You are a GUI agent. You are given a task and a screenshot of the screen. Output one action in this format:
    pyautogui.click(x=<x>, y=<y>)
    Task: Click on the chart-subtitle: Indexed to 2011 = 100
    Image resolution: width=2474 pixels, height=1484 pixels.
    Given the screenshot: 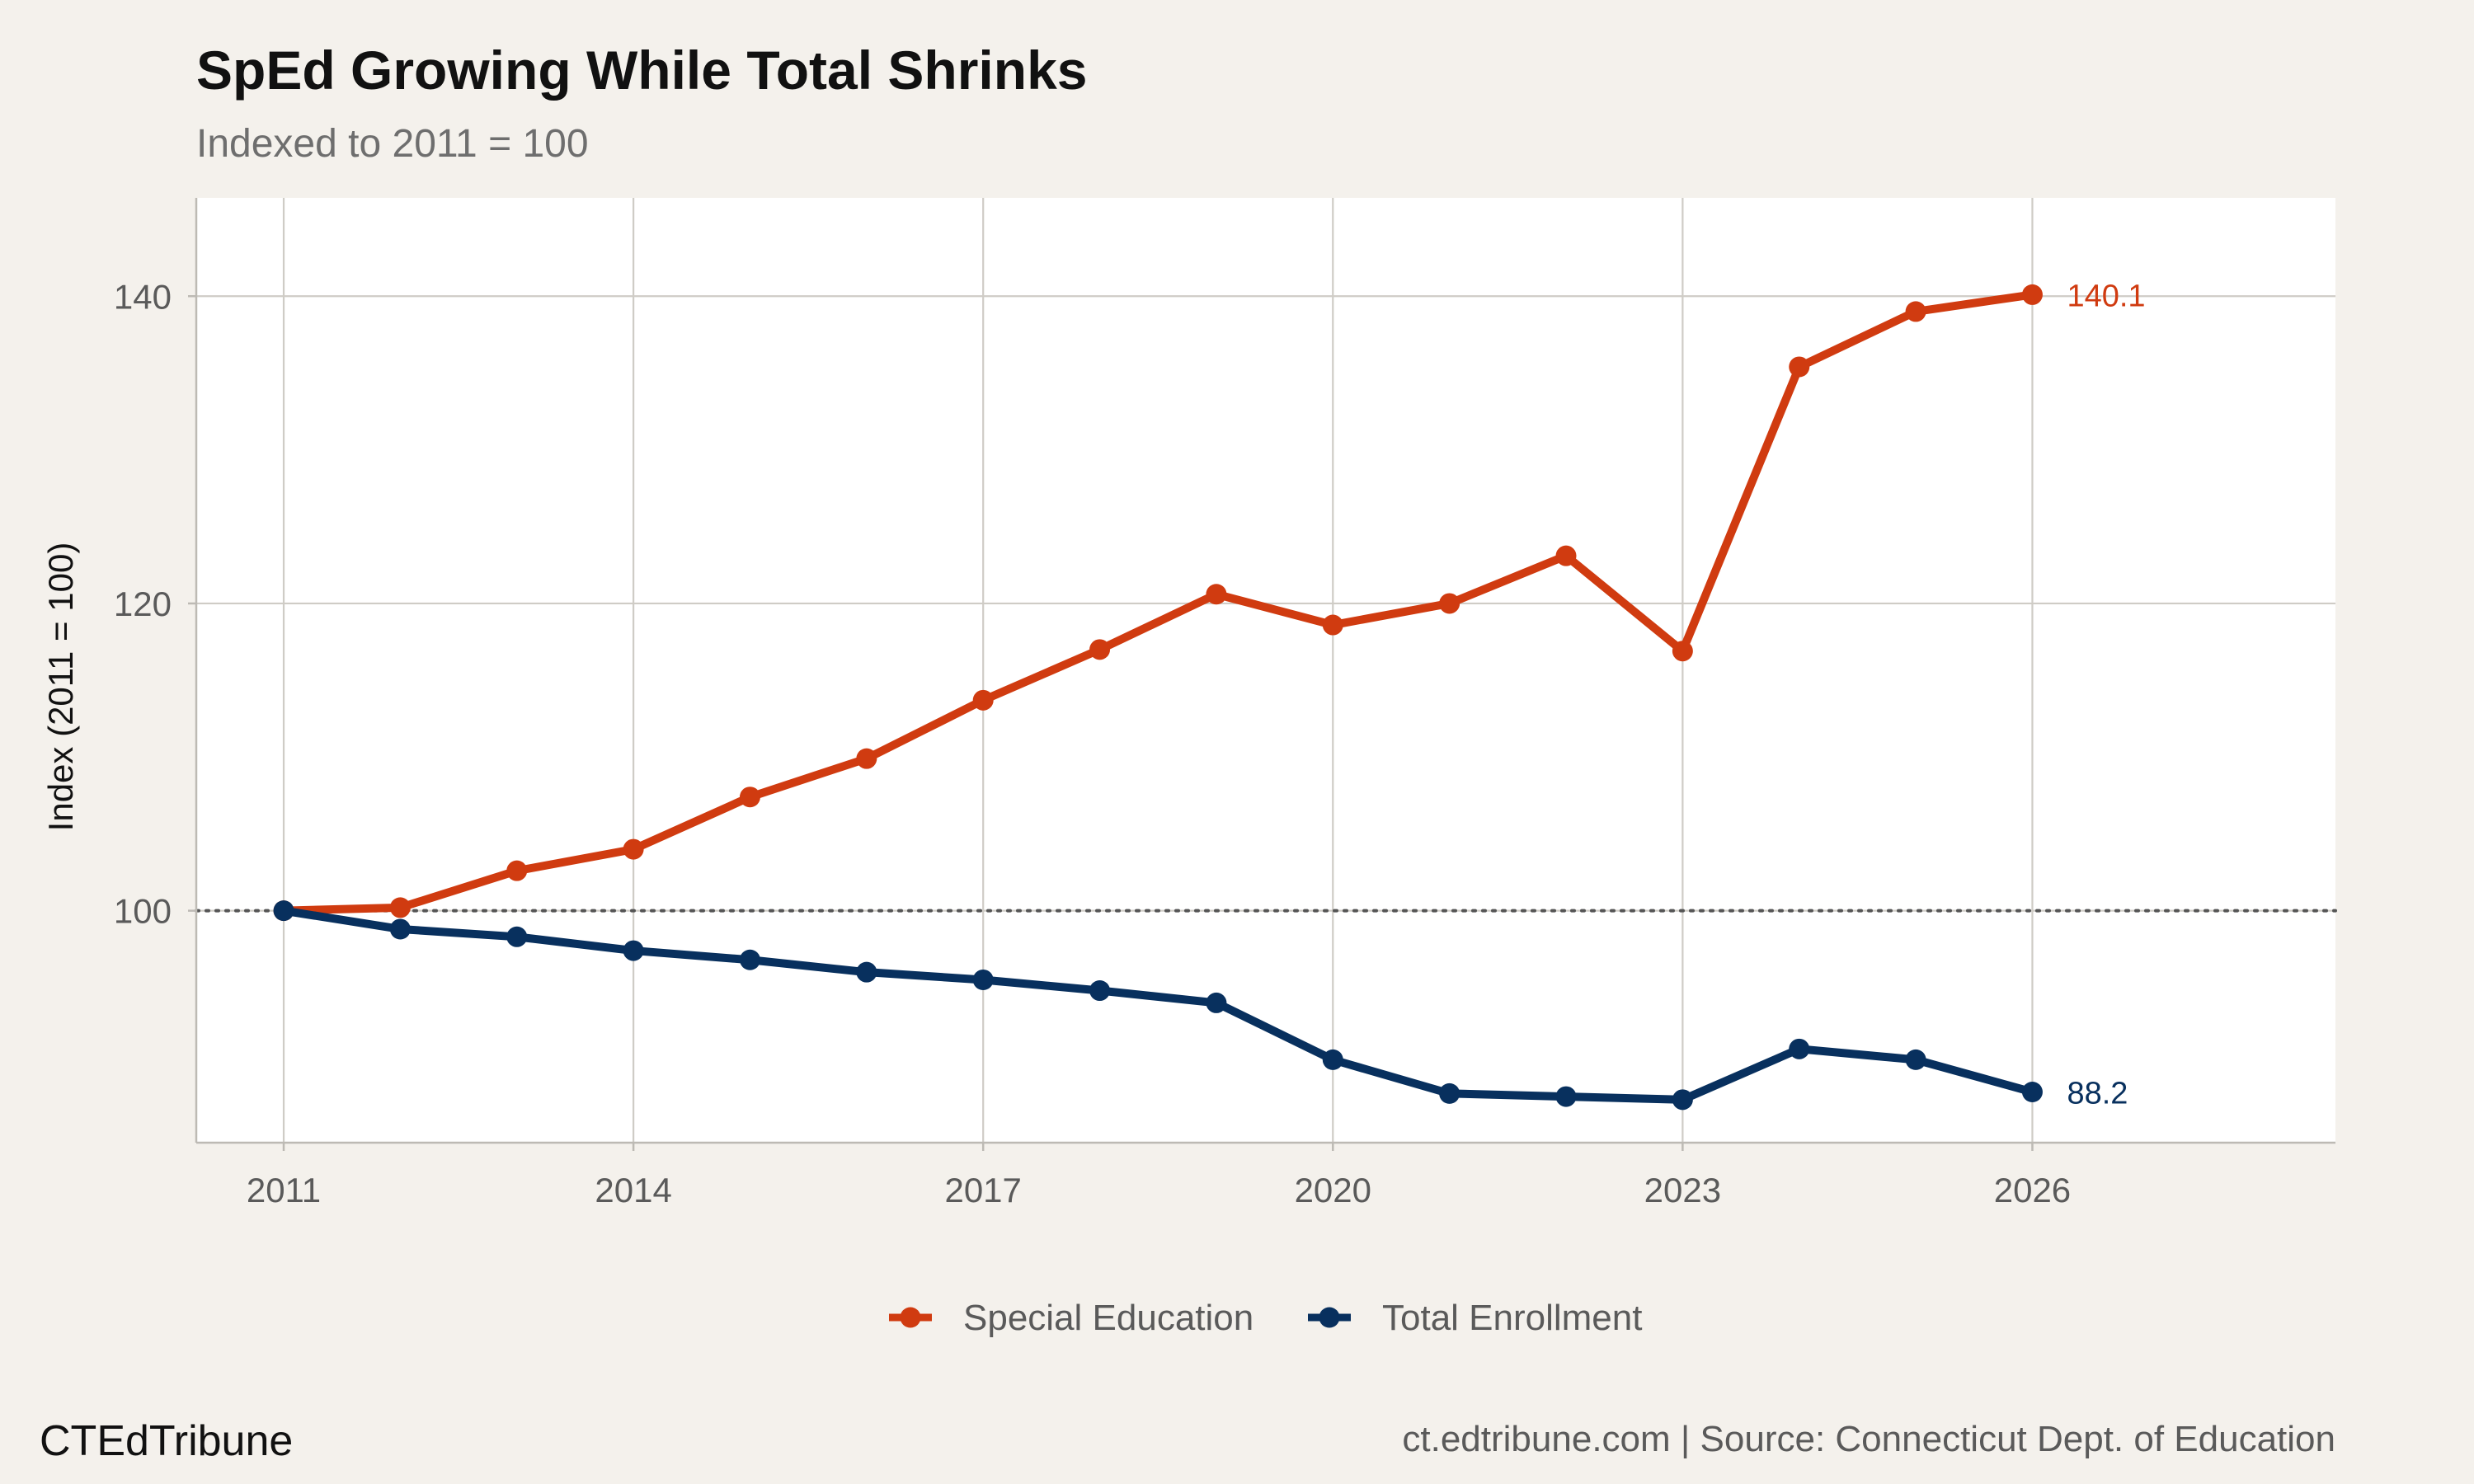 What is the action you would take?
    pyautogui.click(x=392, y=144)
    